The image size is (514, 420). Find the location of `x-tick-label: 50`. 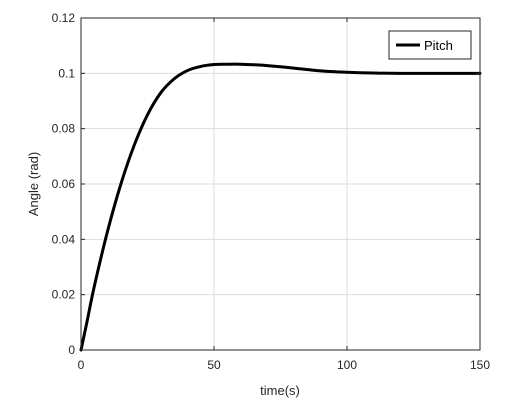

x-tick-label: 50 is located at coordinates (214, 365).